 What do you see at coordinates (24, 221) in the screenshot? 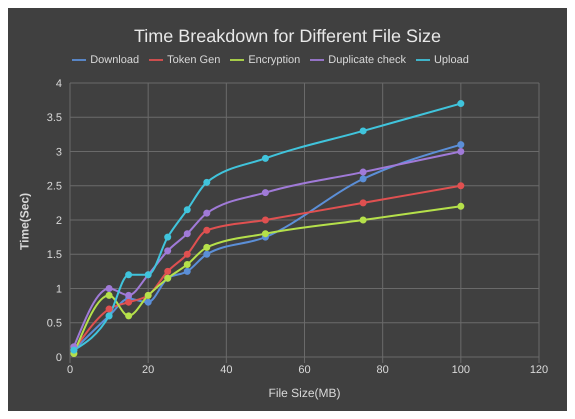
I see `y-axis-title: Time(Sec)` at bounding box center [24, 221].